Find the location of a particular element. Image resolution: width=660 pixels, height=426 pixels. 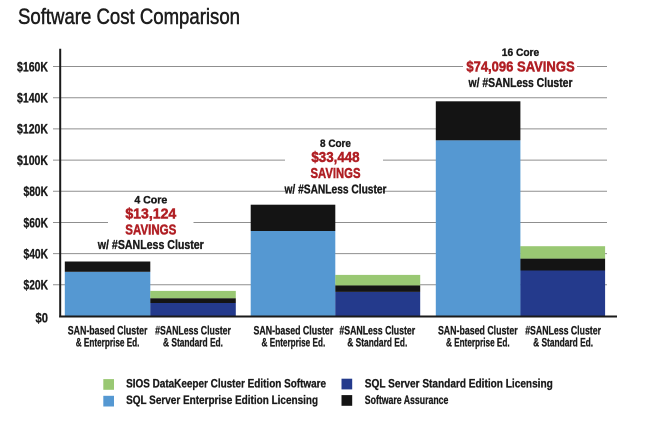

svg-text: $74,096 SAVINGS is located at coordinates (520, 67).